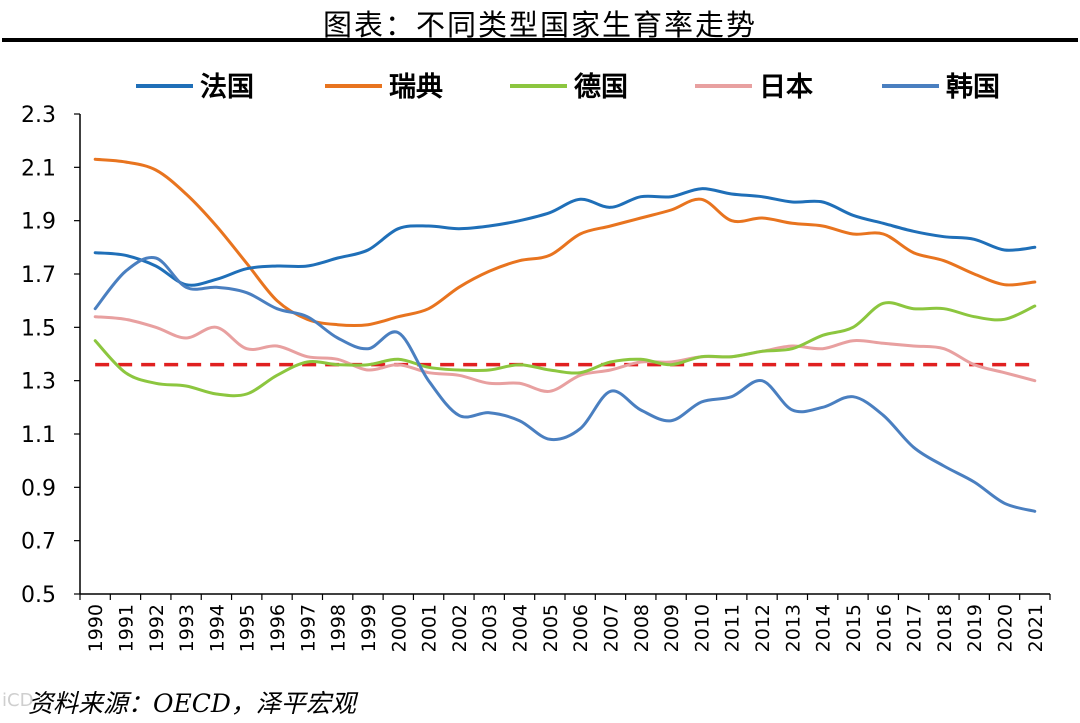 This screenshot has width=1080, height=723. Describe the element at coordinates (50, 355) in the screenshot. I see `y-axis-ticks: 0.5 0.7 0.9 1.1 1.3 1.5 1.7 1.9 2.1 2.3` at that location.